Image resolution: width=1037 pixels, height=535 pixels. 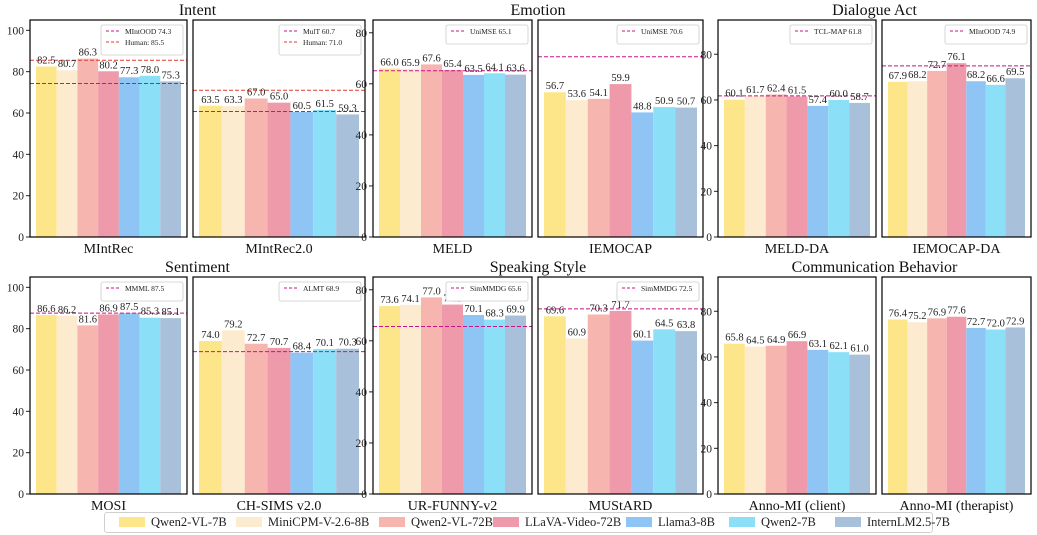 I want to click on reference-legend-box, so click(x=487, y=34).